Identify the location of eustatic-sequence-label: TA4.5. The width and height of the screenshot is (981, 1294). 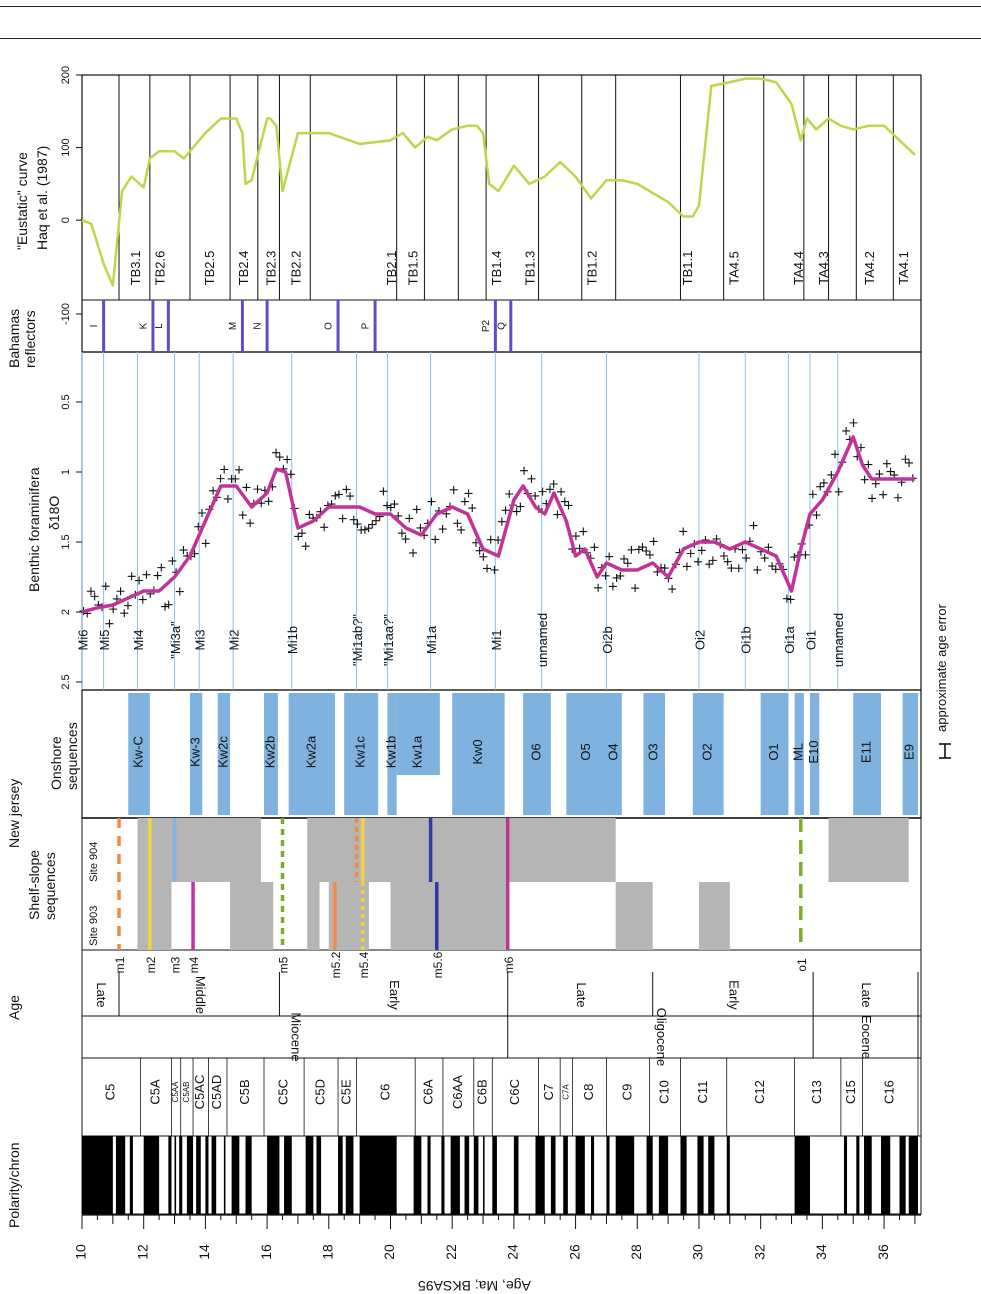
(733, 268).